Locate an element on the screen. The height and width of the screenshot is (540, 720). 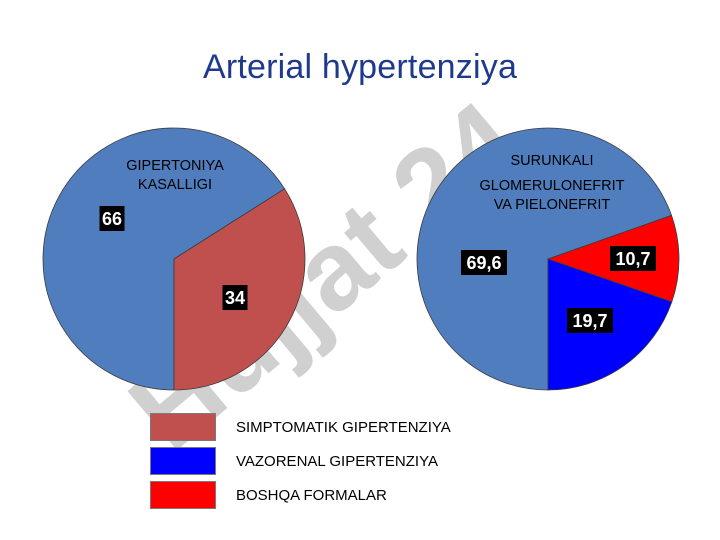
data-label-66: 66 is located at coordinates (112, 219).